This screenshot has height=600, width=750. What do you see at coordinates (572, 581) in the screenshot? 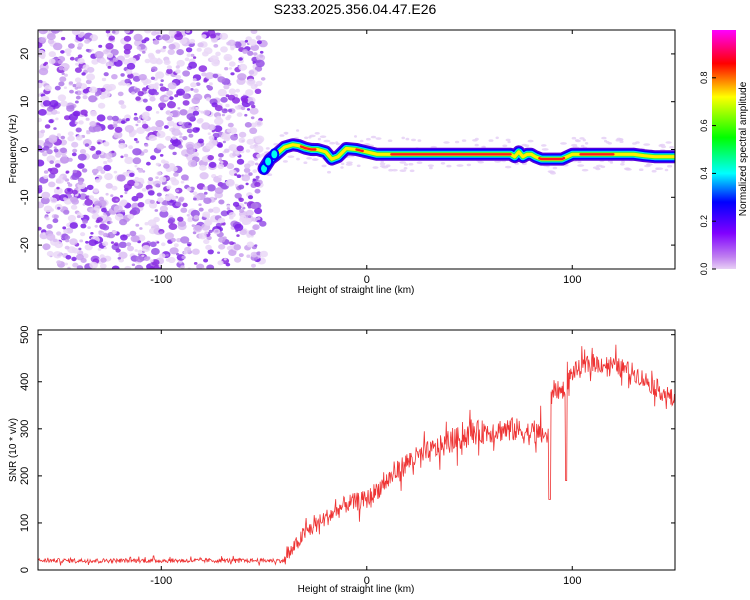
I see `snr-x-tick-label: 100` at bounding box center [572, 581].